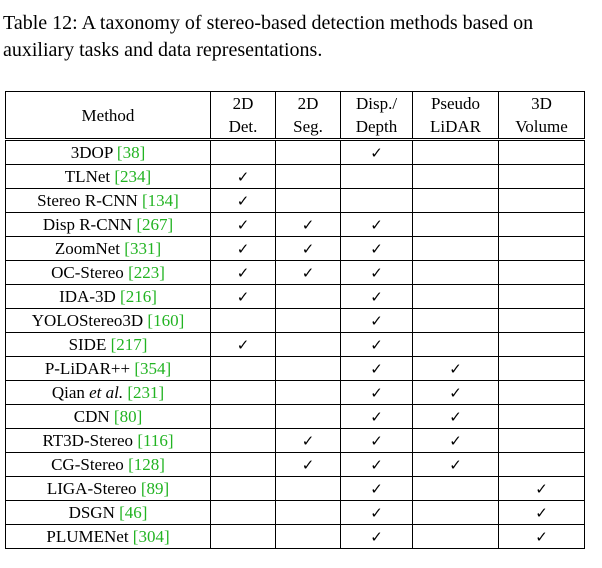 The width and height of the screenshot is (602, 568). What do you see at coordinates (295, 440) in the screenshot?
I see `table-row: RT3D-Stereo [116] ✓ ✓ ✓` at bounding box center [295, 440].